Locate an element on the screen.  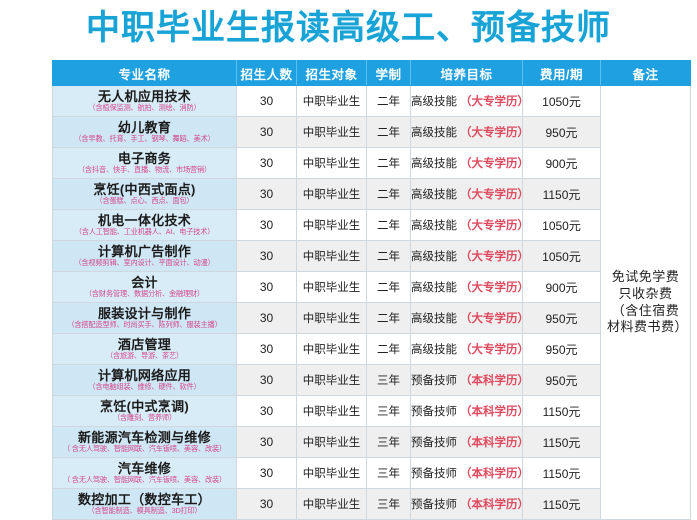
column-header-target: 招生对象 is located at coordinates (331, 73).